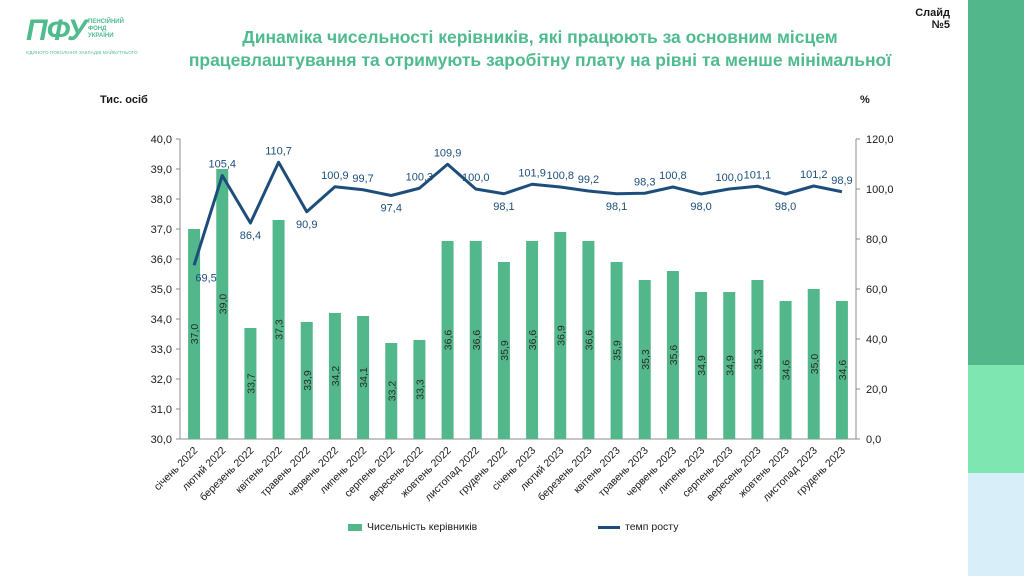 This screenshot has width=1024, height=576. What do you see at coordinates (278, 151) in the screenshot?
I see `line-value-label: 110,7` at bounding box center [278, 151].